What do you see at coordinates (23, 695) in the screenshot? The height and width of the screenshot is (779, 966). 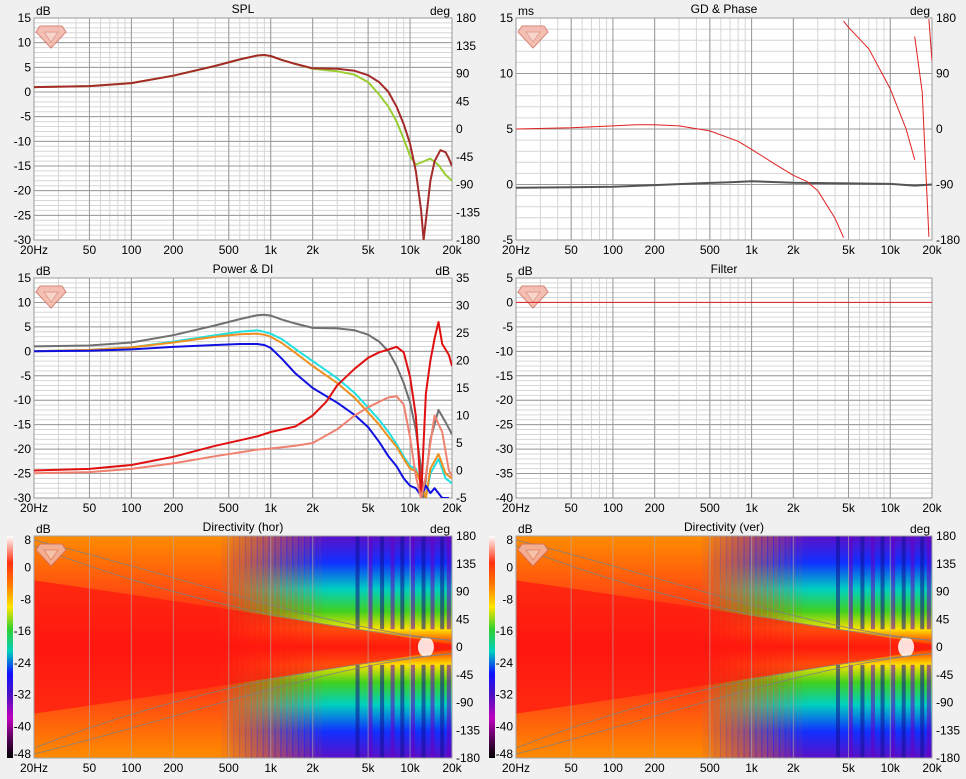 I see `colorbar-tick-label: -32` at bounding box center [23, 695].